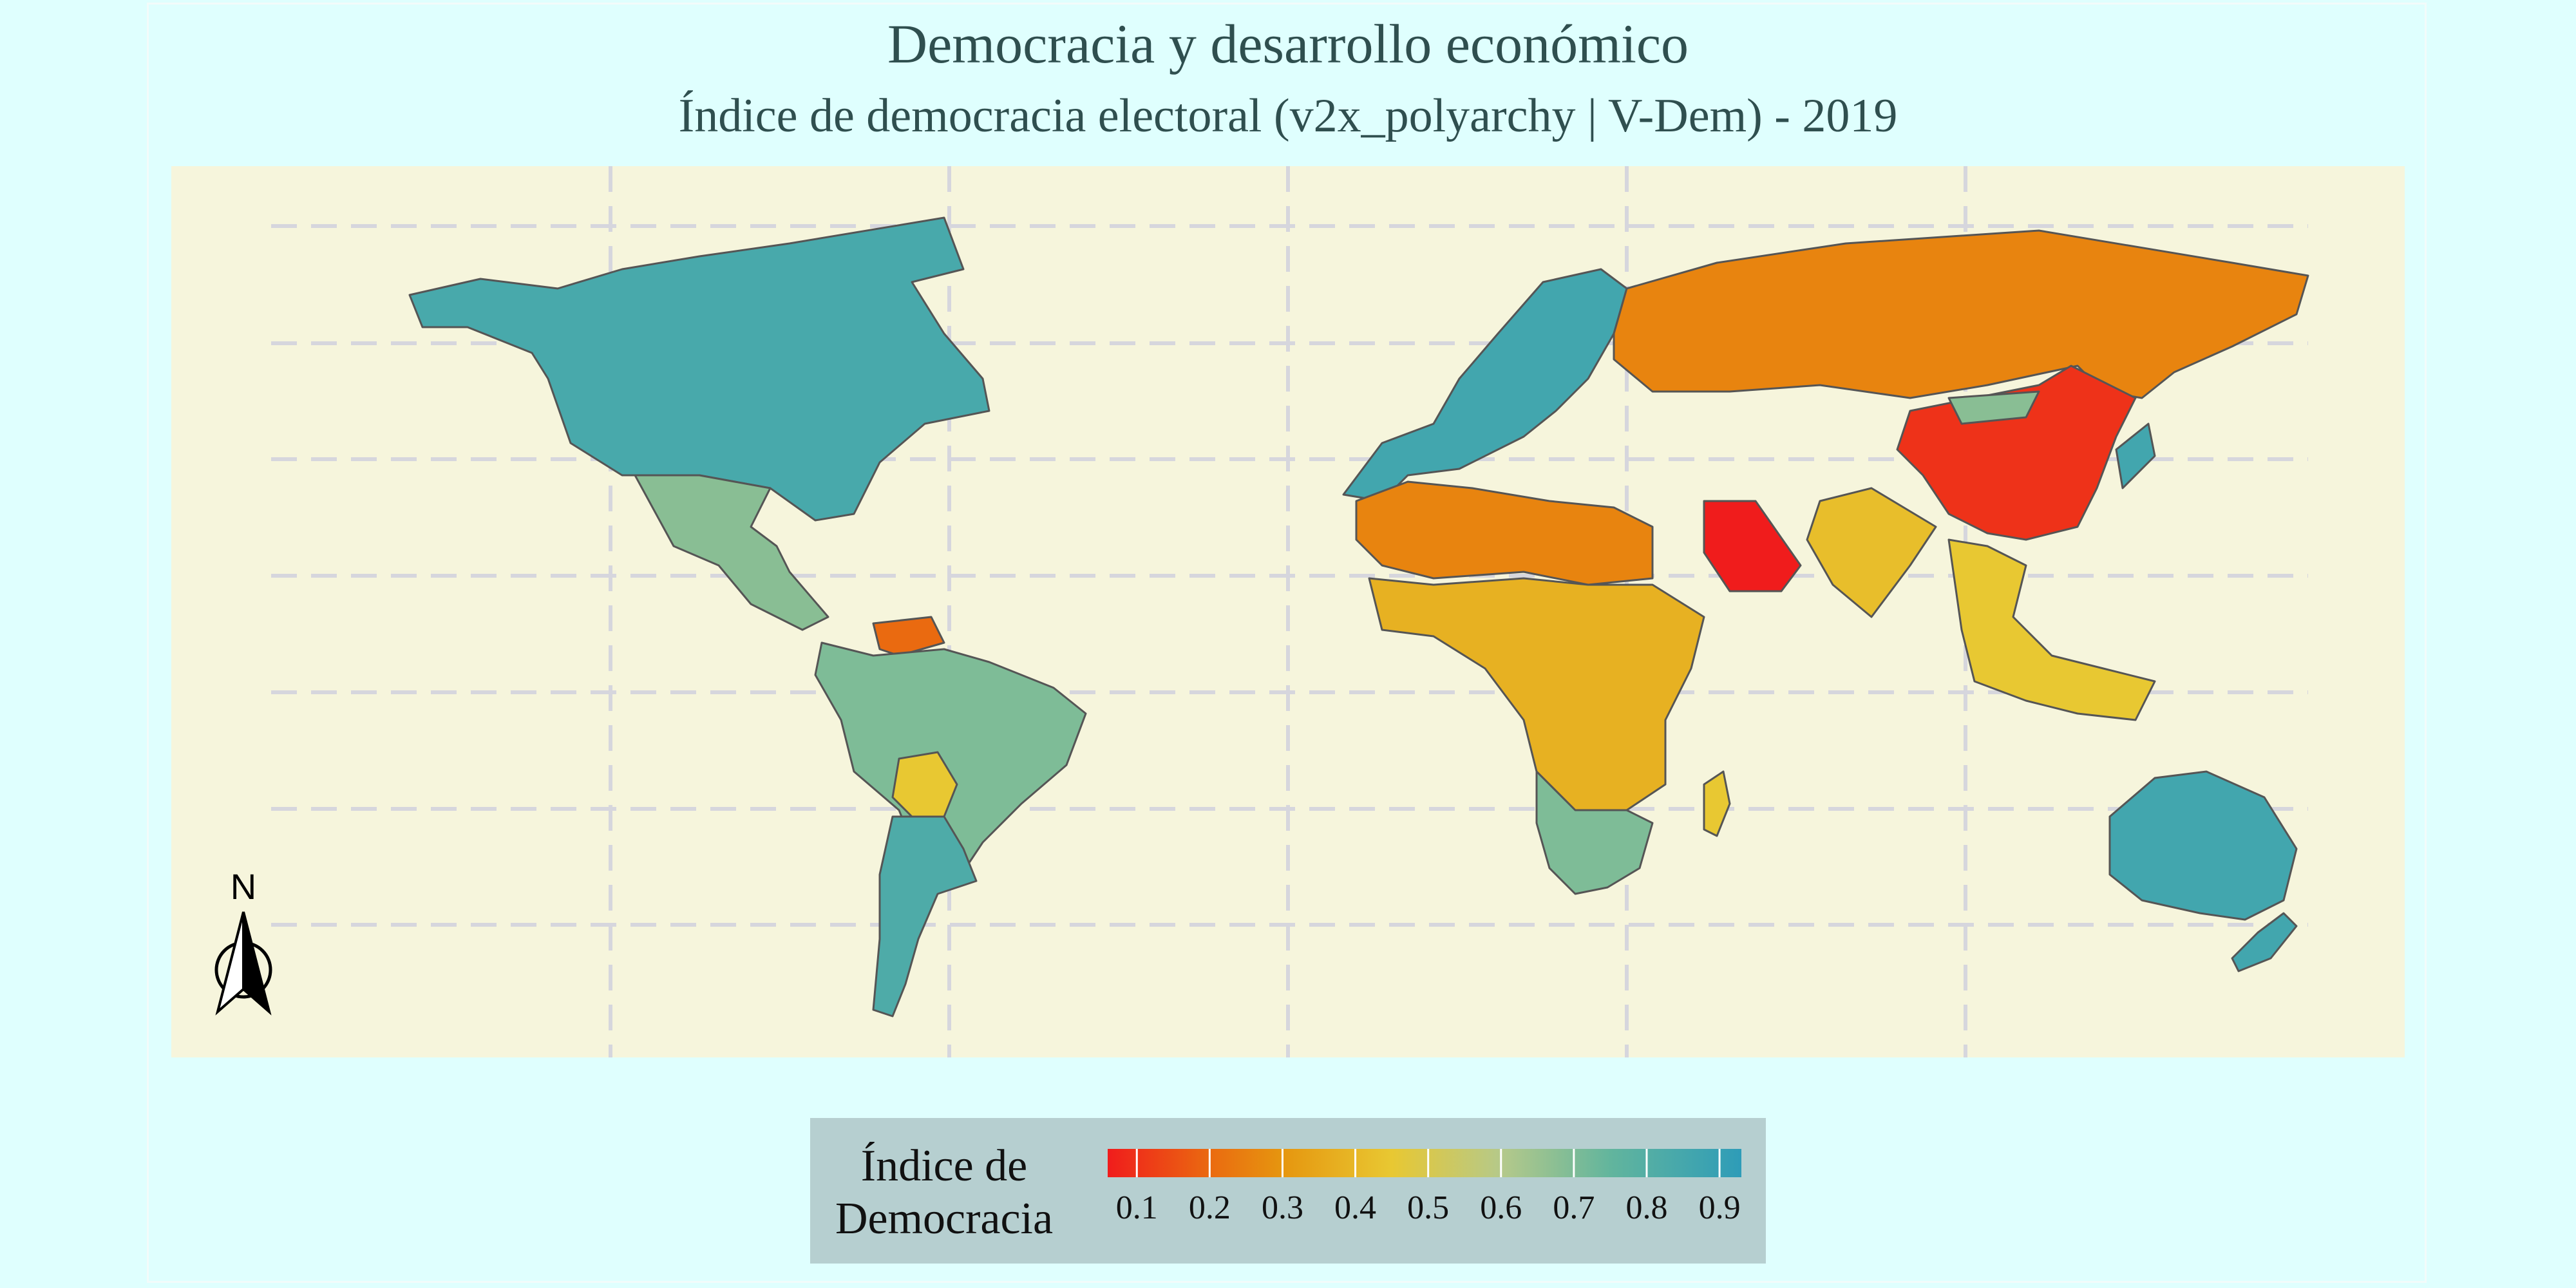 This screenshot has width=2576, height=1288. Describe the element at coordinates (2051, 629) in the screenshot. I see `region-southeast-asia` at that location.